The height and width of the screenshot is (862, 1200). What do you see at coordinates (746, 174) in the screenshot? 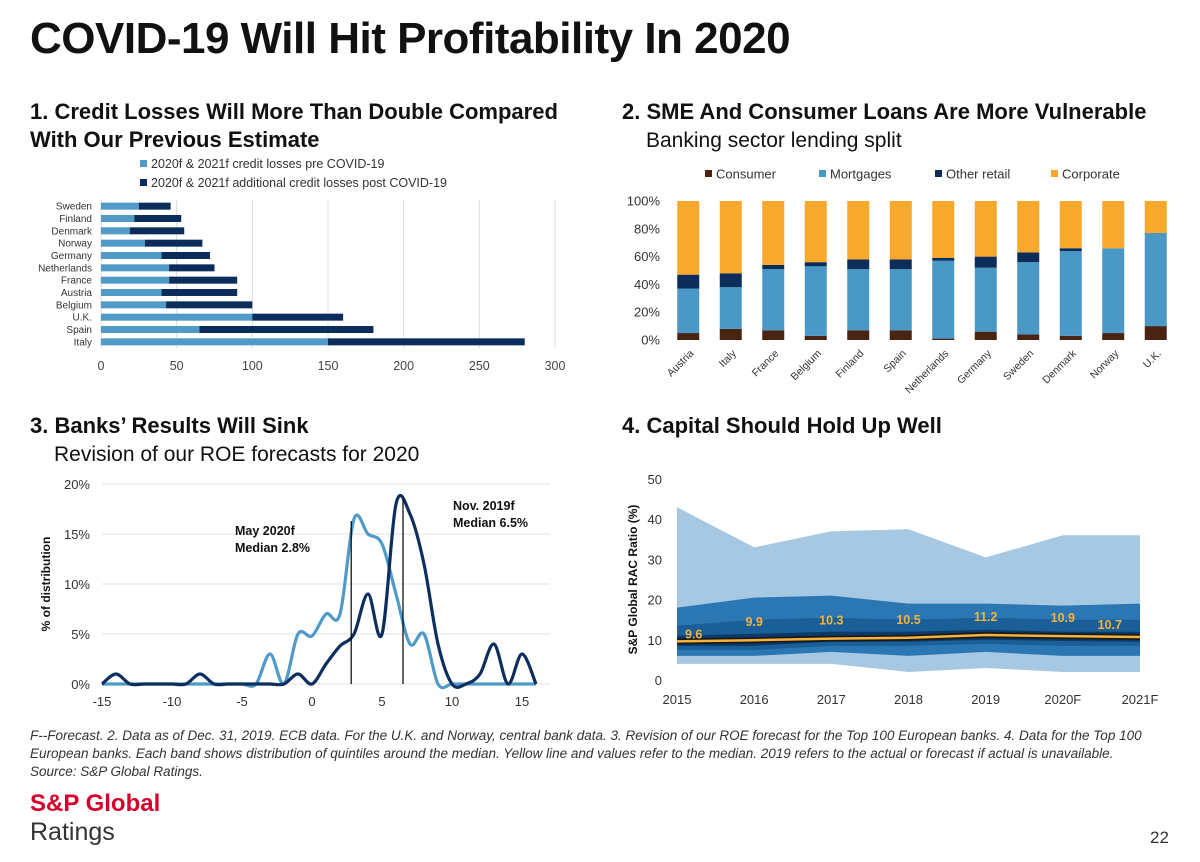
I see `legend-label: Consumer` at bounding box center [746, 174].